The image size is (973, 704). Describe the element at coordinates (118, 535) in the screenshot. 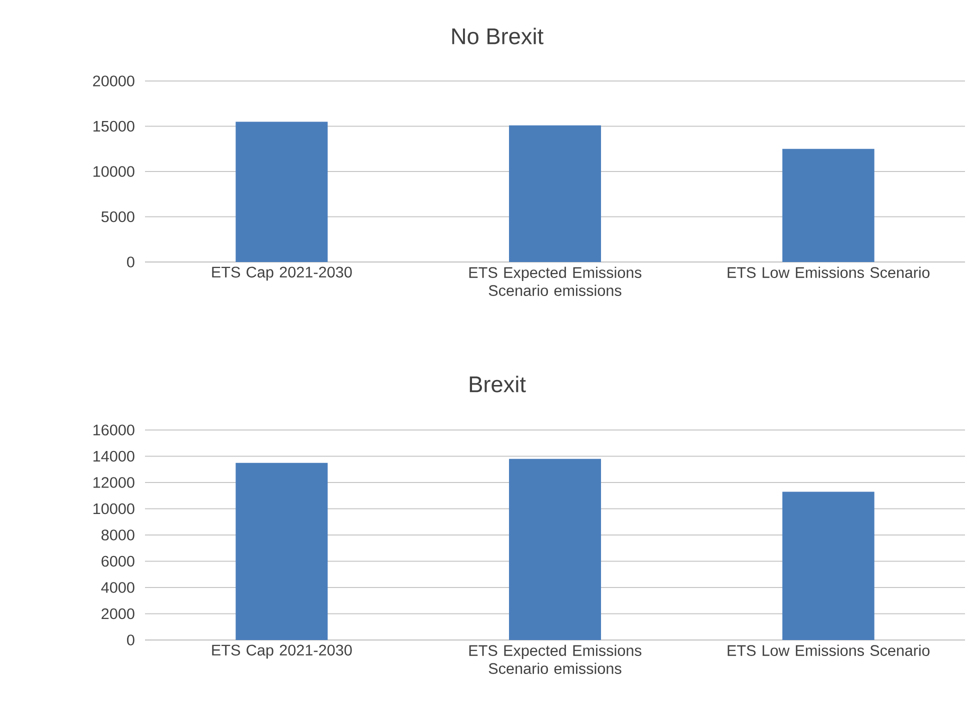

I see `y-tick-label: 8000` at that location.